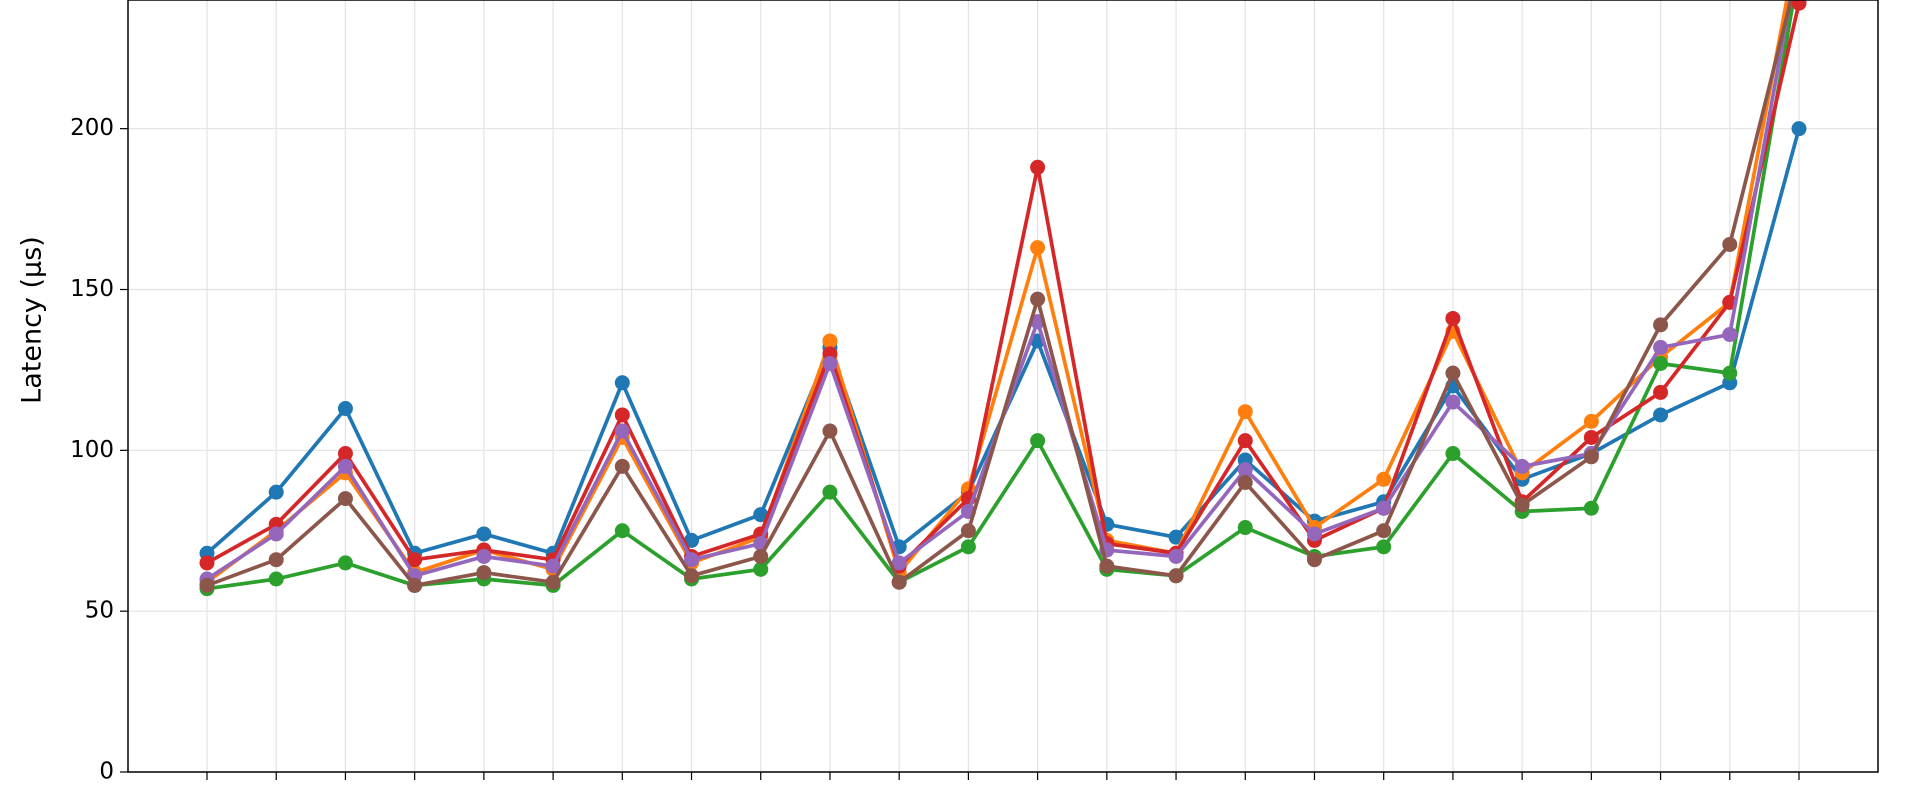 This screenshot has height=804, width=1920. What do you see at coordinates (32, 320) in the screenshot?
I see `y-axis-label: Latency (µs)` at bounding box center [32, 320].